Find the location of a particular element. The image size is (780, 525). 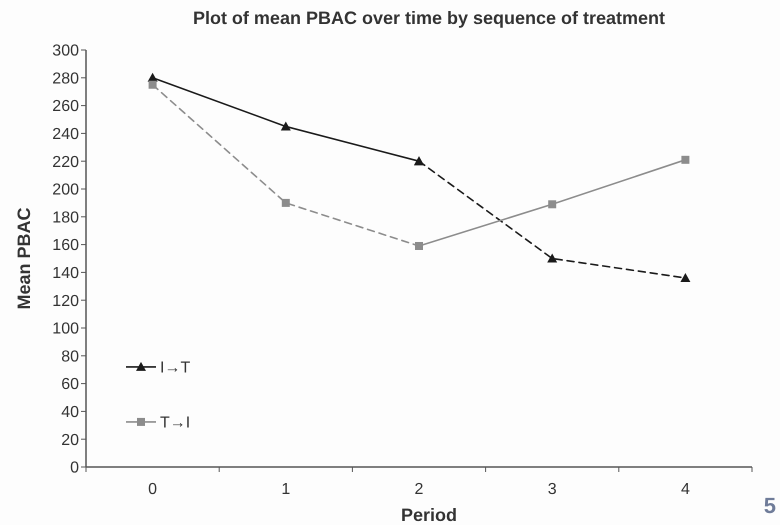

y-tick-label: 0 is located at coordinates (75, 468).